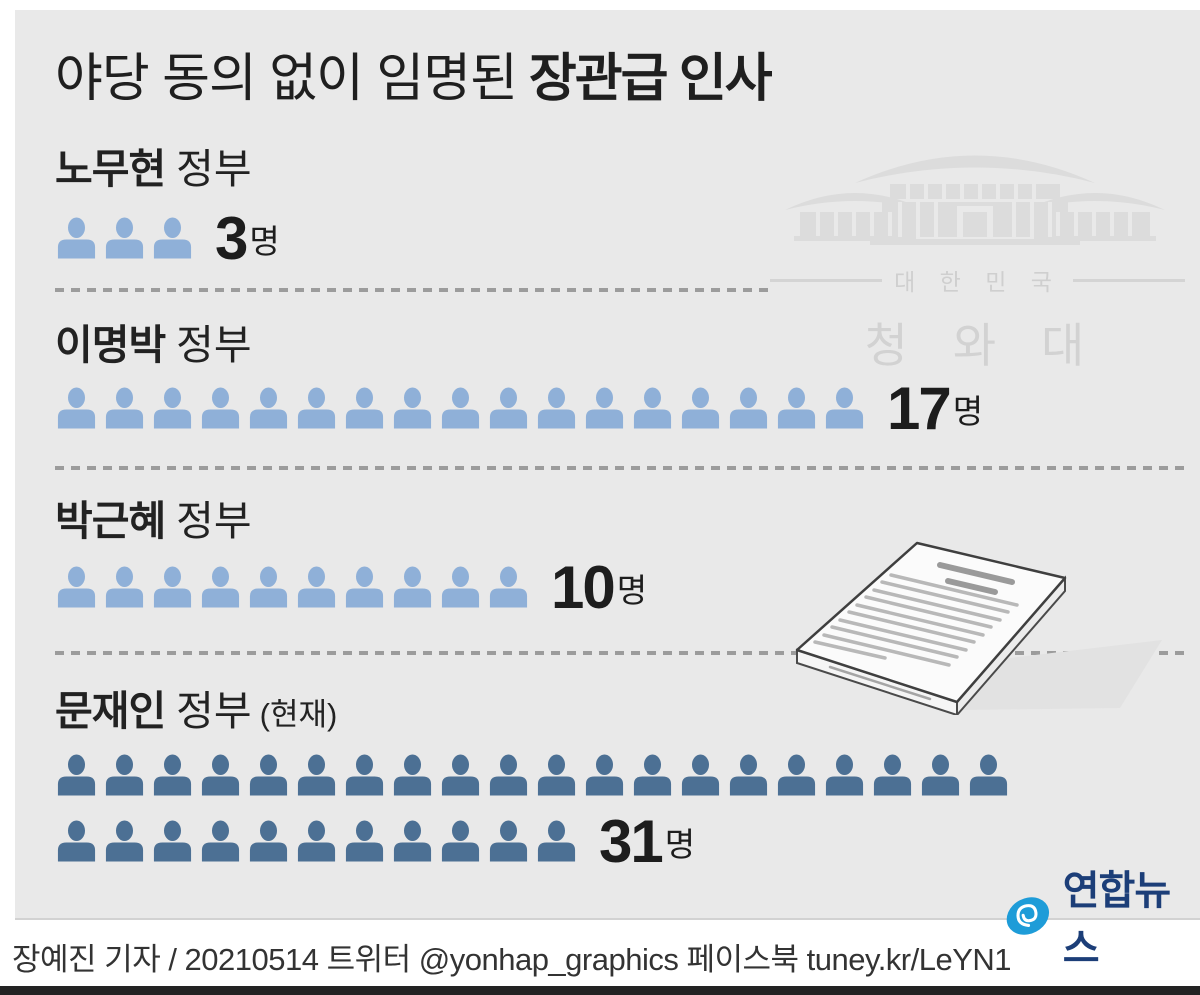 This screenshot has height=995, width=1200. I want to click on count-number: 3, so click(231, 238).